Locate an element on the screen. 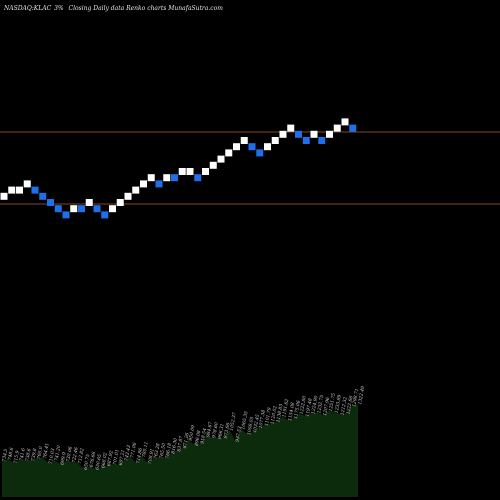  volume-label: 1207.96 is located at coordinates (326, 407).